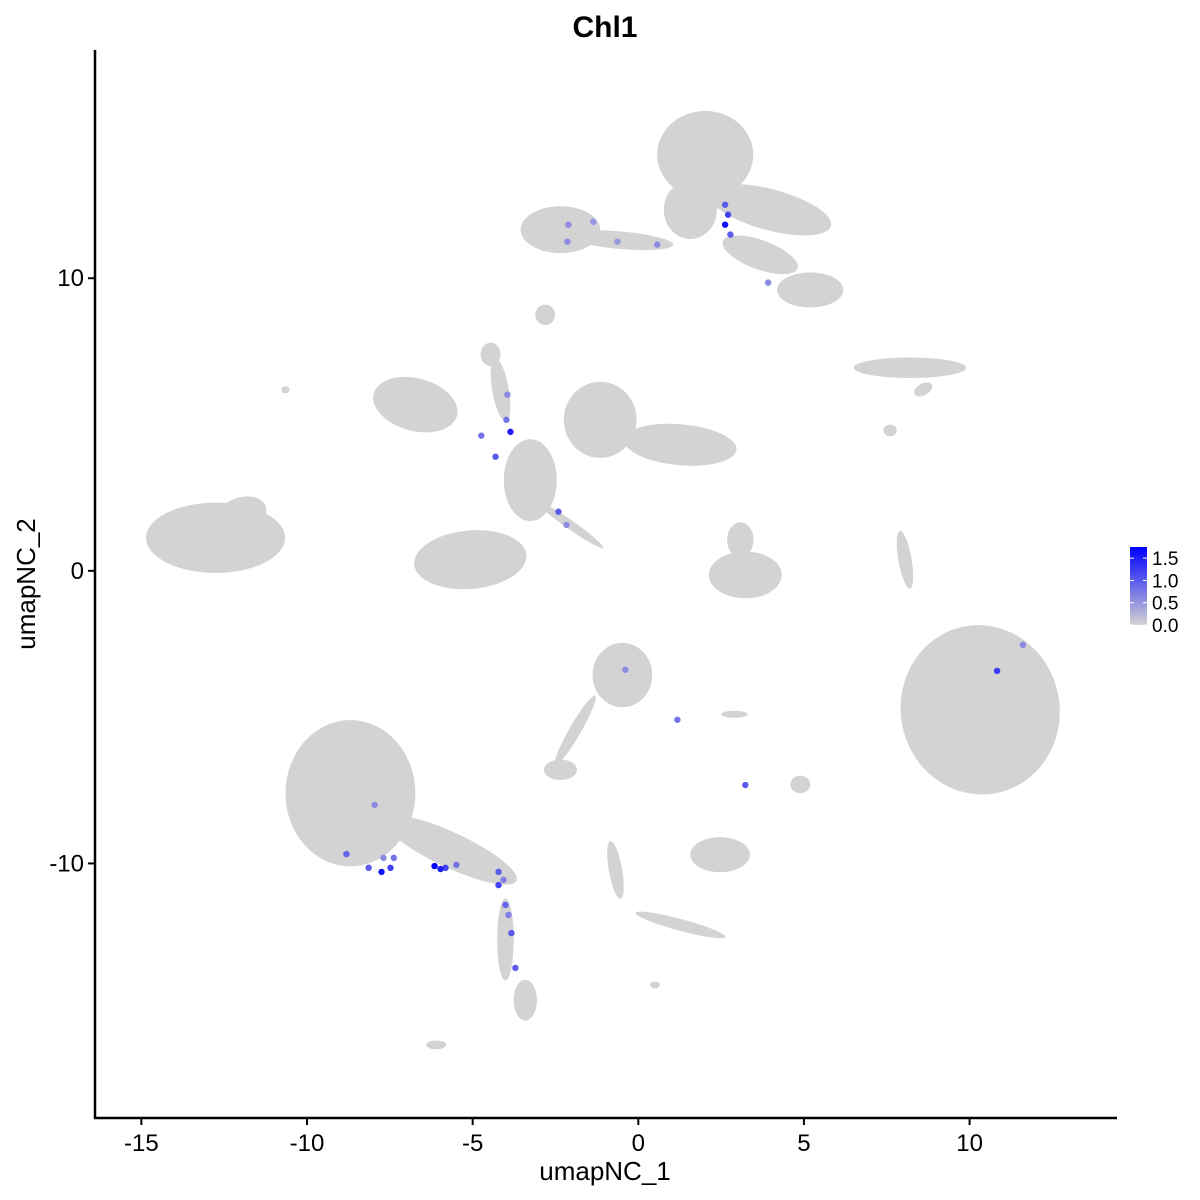  I want to click on x-axis-ticks: -15 -10 -5 0 5 10, so click(553, 1137).